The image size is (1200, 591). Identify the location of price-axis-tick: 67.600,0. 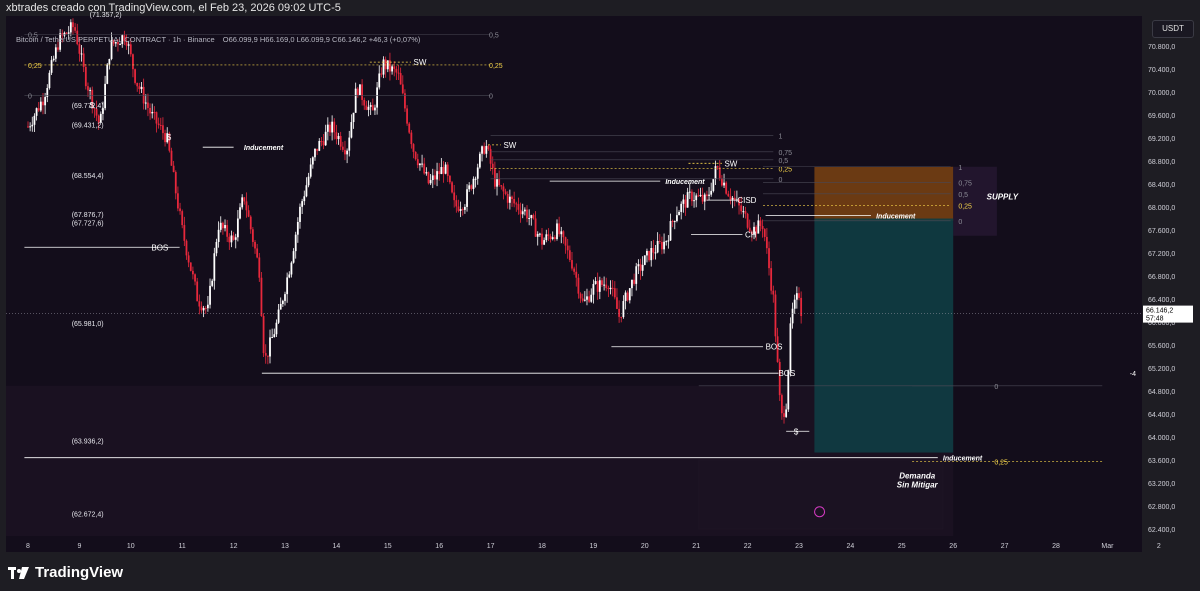
(1161, 231).